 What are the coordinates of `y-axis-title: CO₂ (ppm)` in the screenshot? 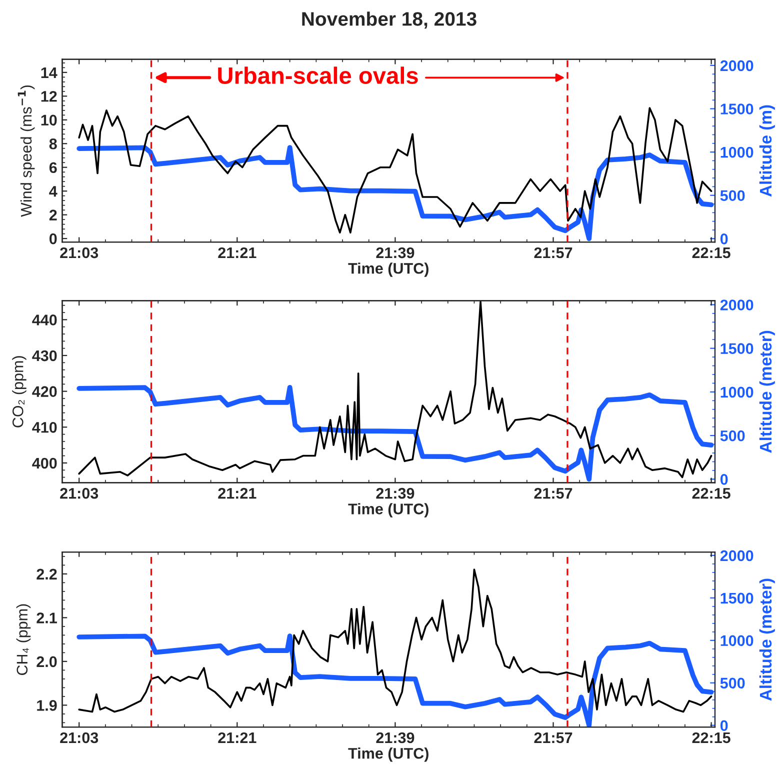 It's located at (19, 392).